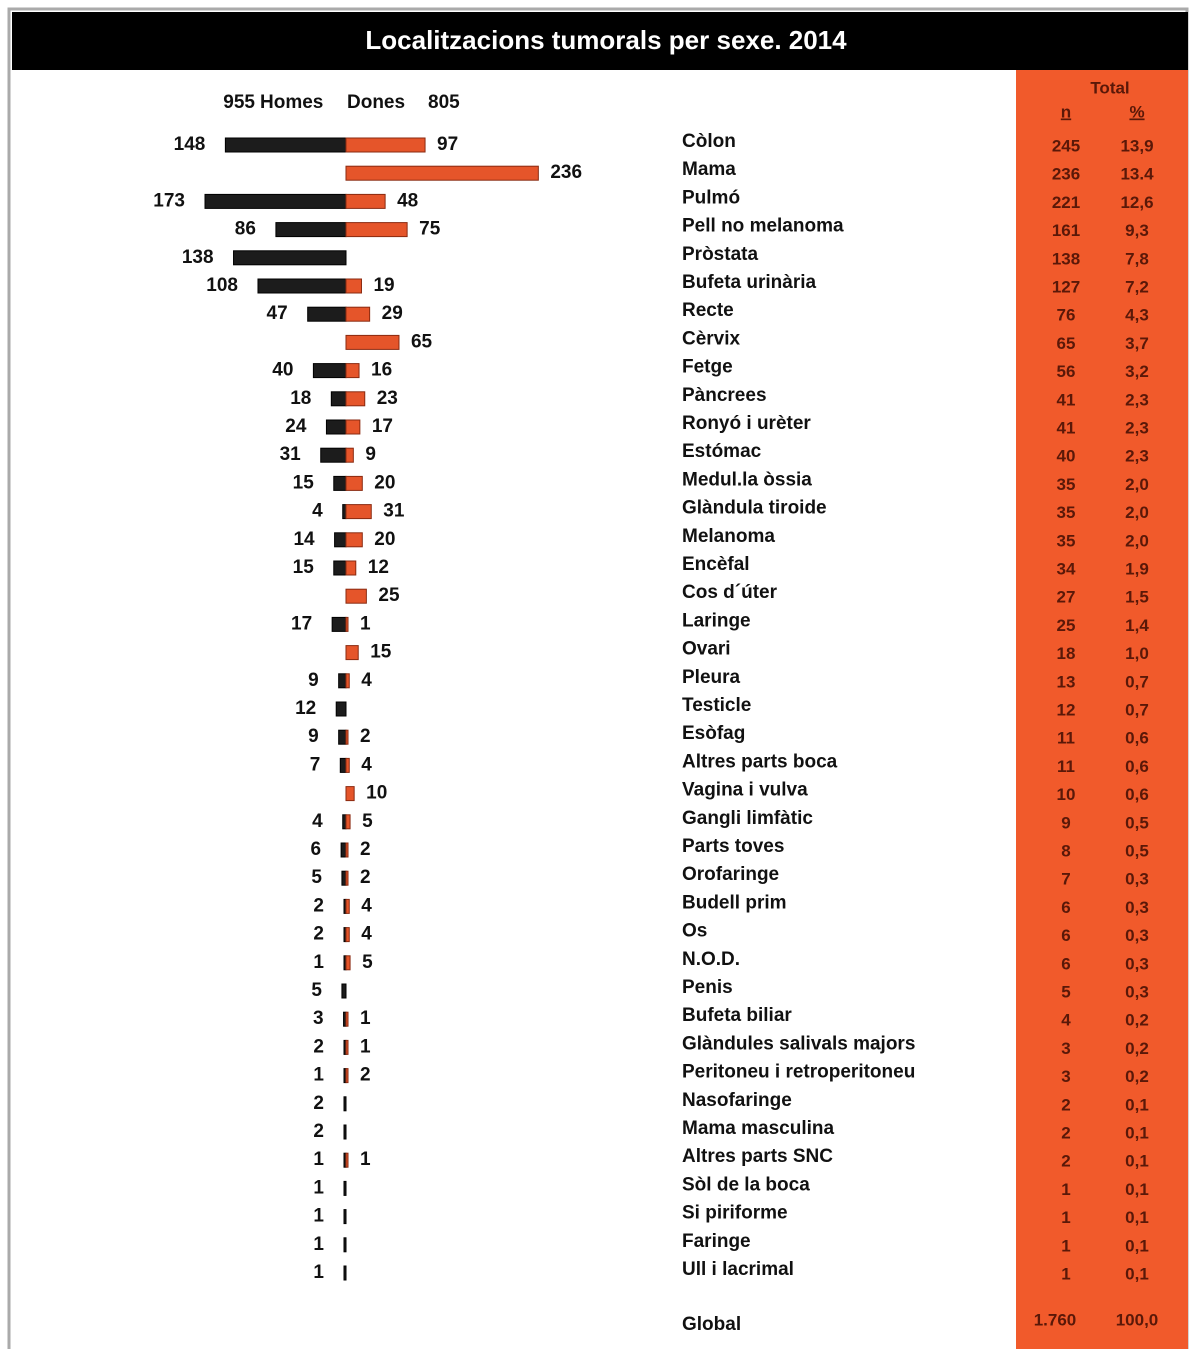 The width and height of the screenshot is (1192, 1349). Describe the element at coordinates (1066, 597) in the screenshot. I see `table-cell: 27` at that location.